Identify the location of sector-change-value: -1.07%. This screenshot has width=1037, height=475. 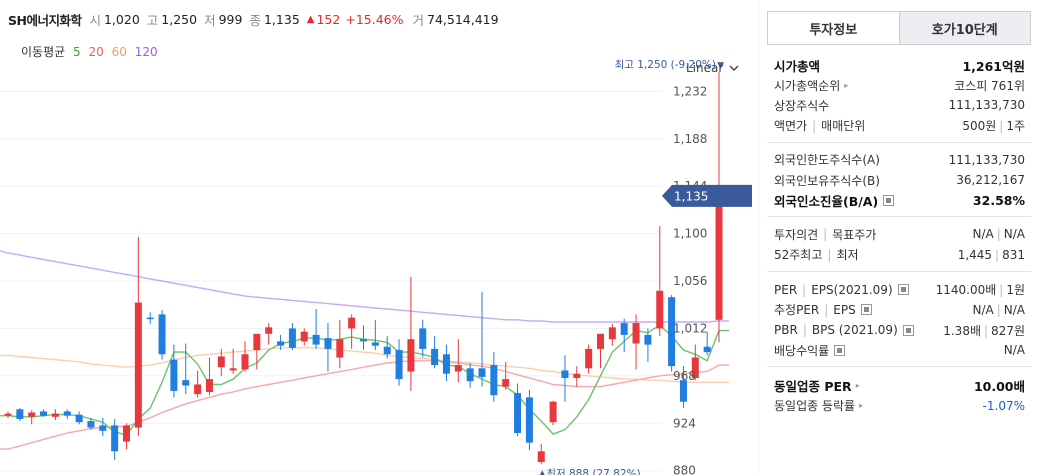
(1003, 405).